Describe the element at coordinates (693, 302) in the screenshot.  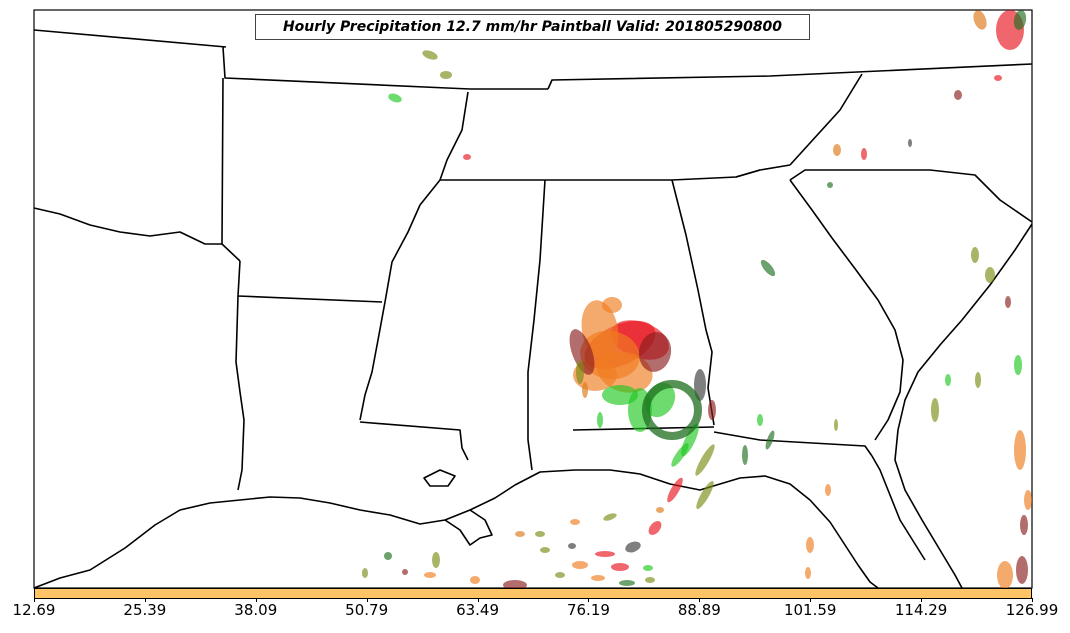
I see `border-alabama-georgia` at that location.